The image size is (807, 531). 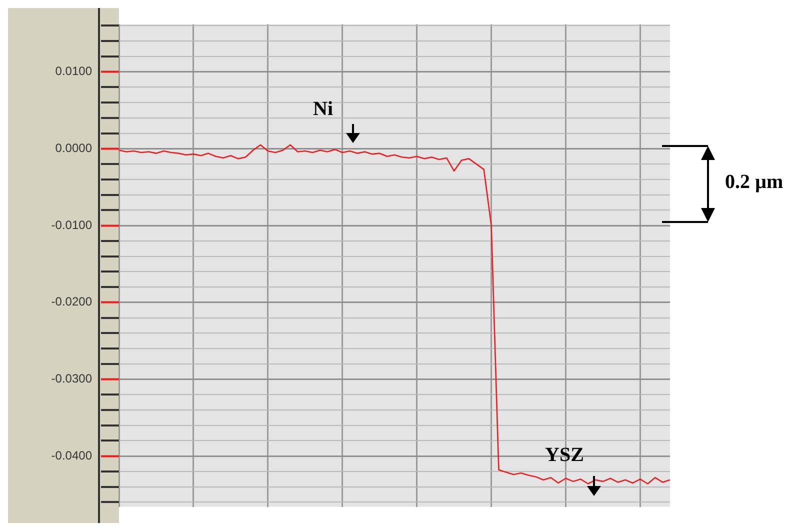 What do you see at coordinates (71, 379) in the screenshot?
I see `y-tick-label: -0.0300` at bounding box center [71, 379].